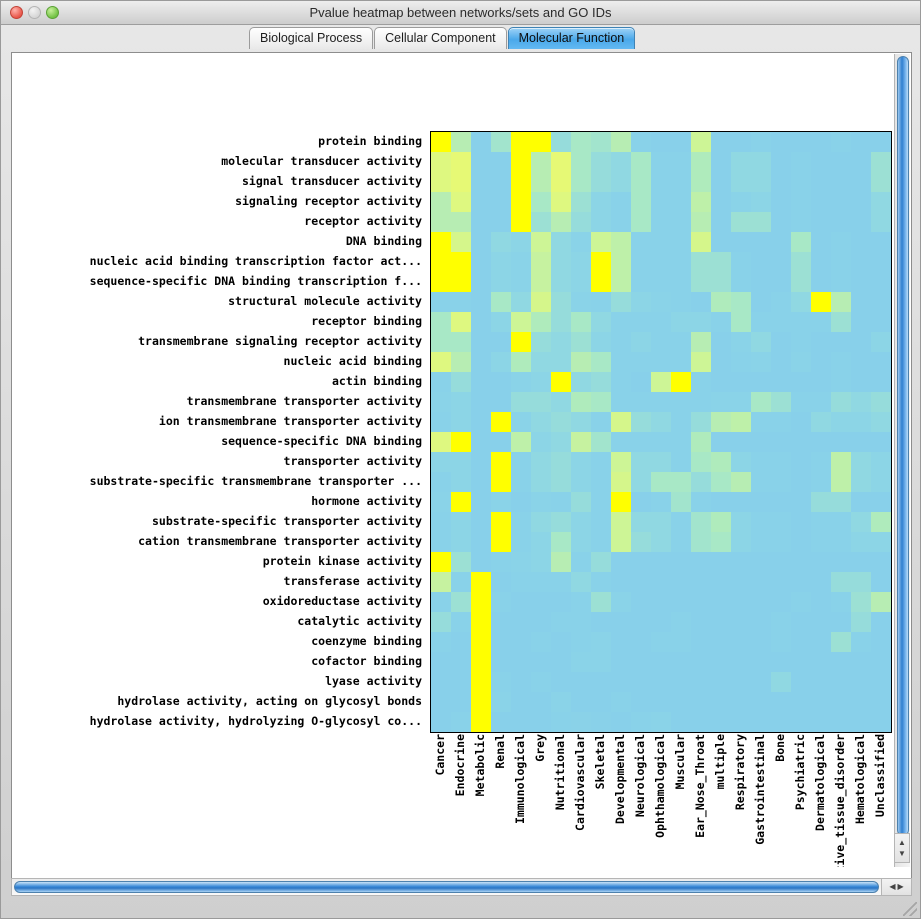 The height and width of the screenshot is (919, 921). Describe the element at coordinates (900, 886) in the screenshot. I see `scroll-right-icon: ▶` at that location.